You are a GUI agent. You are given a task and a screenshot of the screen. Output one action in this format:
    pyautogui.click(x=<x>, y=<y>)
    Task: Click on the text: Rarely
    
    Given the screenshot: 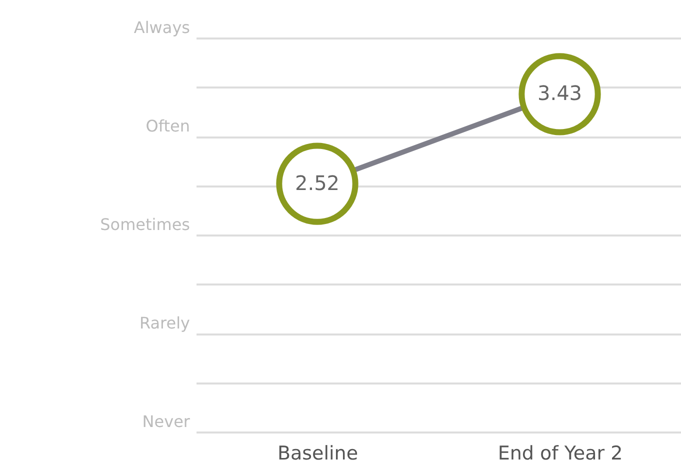 What is the action you would take?
    pyautogui.click(x=164, y=323)
    